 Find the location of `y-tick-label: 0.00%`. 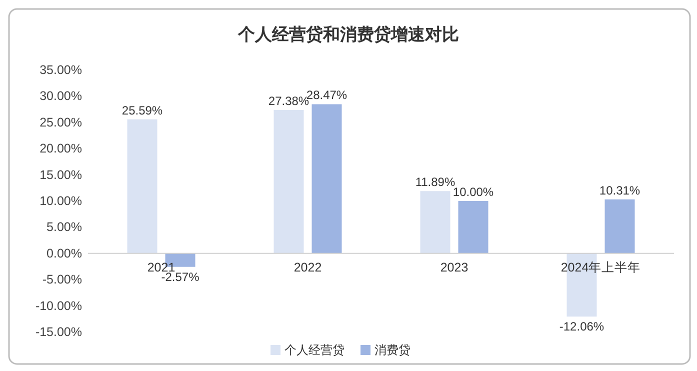

y-tick-label: 0.00% is located at coordinates (64, 253).